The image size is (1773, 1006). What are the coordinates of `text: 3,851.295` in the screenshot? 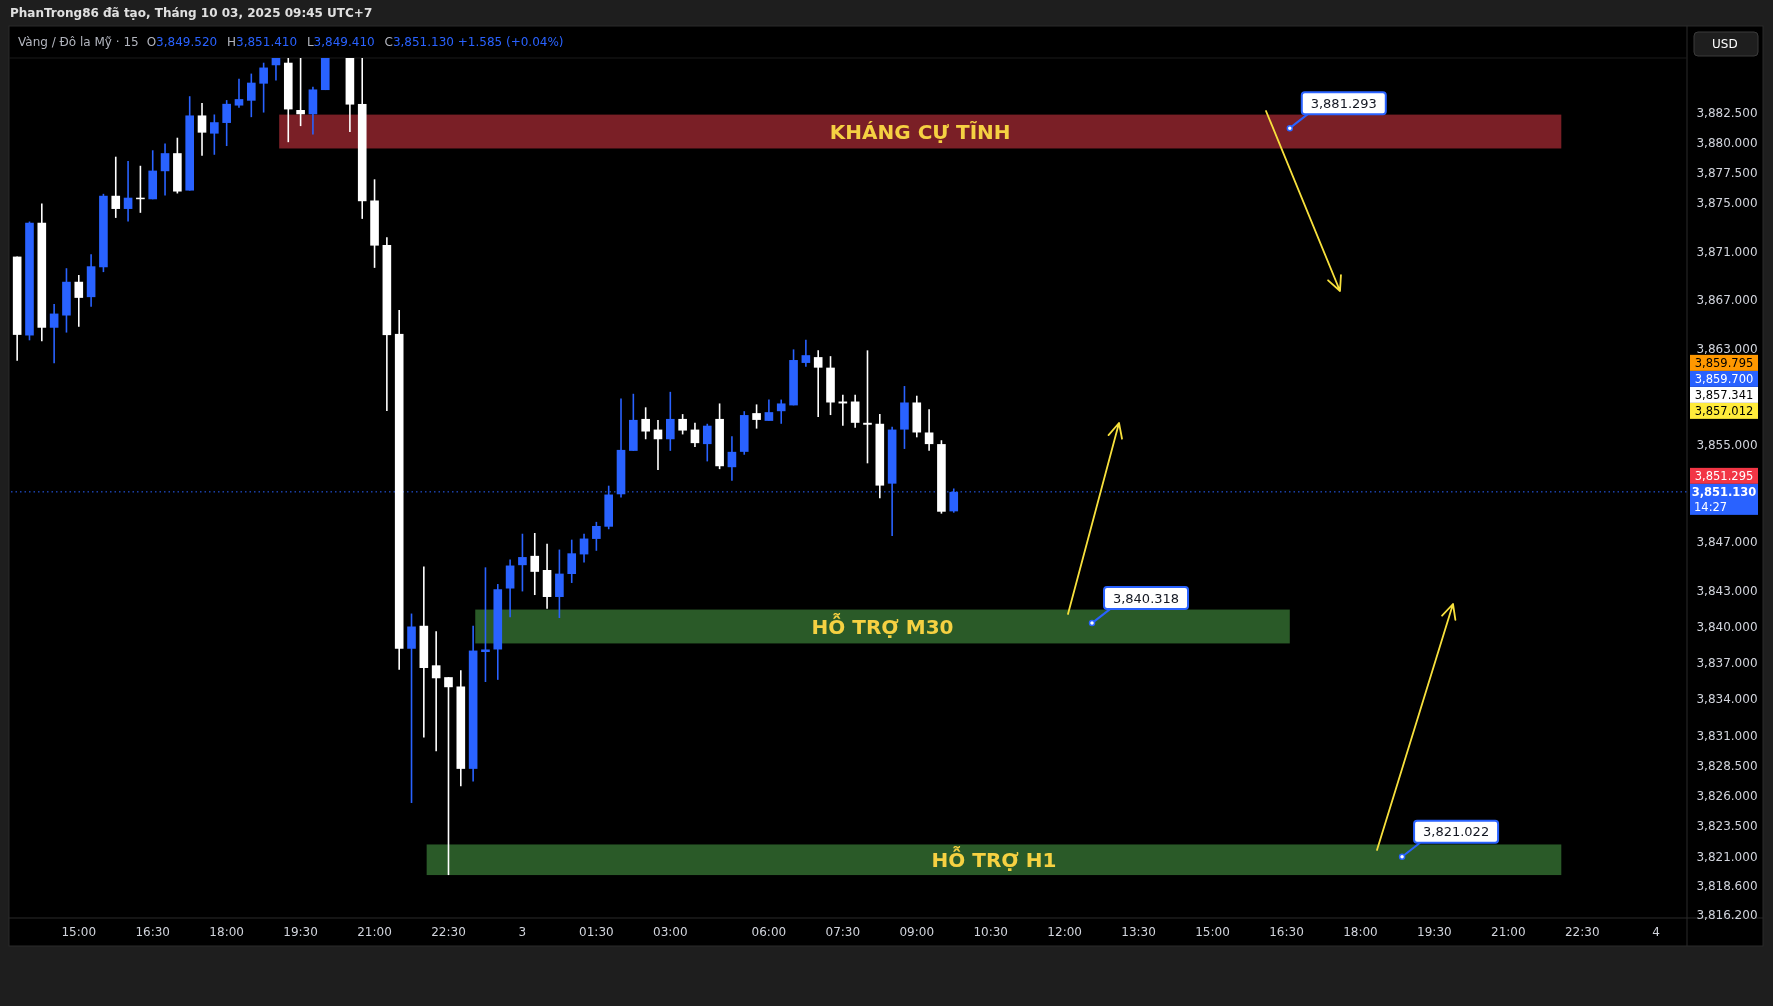 It's located at (1724, 476).